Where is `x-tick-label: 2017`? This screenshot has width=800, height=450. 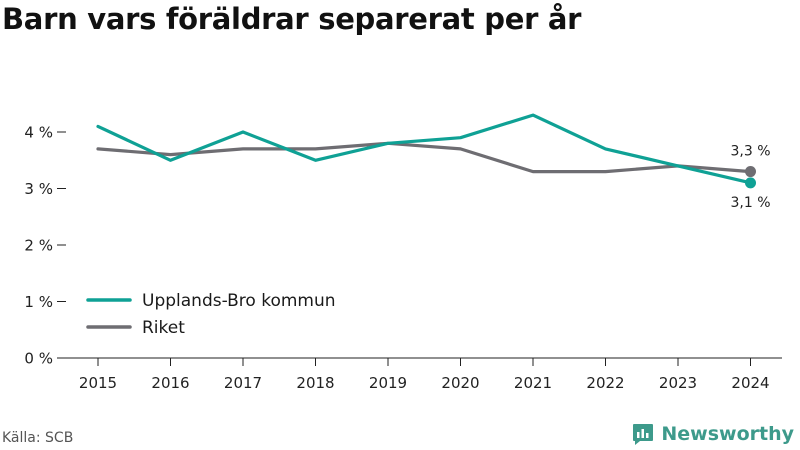
x-tick-label: 2017 is located at coordinates (243, 383).